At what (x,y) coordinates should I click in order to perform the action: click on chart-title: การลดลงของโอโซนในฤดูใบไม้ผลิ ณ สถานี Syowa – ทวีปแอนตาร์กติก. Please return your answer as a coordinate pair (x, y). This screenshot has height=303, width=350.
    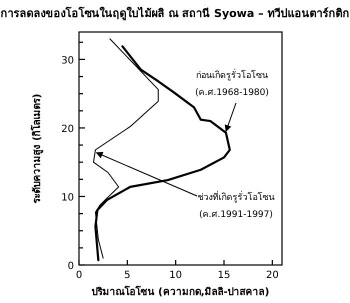
    Looking at the image, I should click on (175, 13).